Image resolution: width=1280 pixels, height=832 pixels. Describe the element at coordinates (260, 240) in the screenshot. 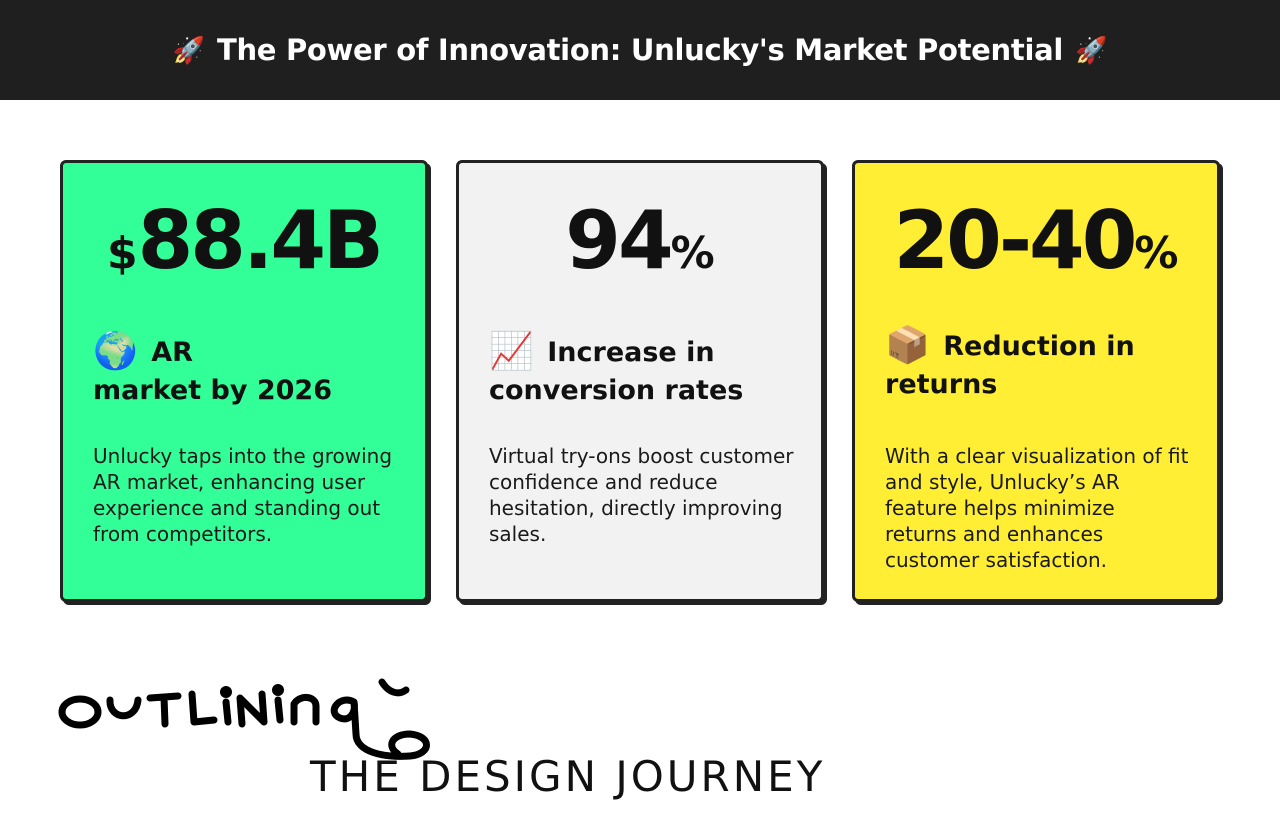

I see `stat-number: 88.4B` at that location.